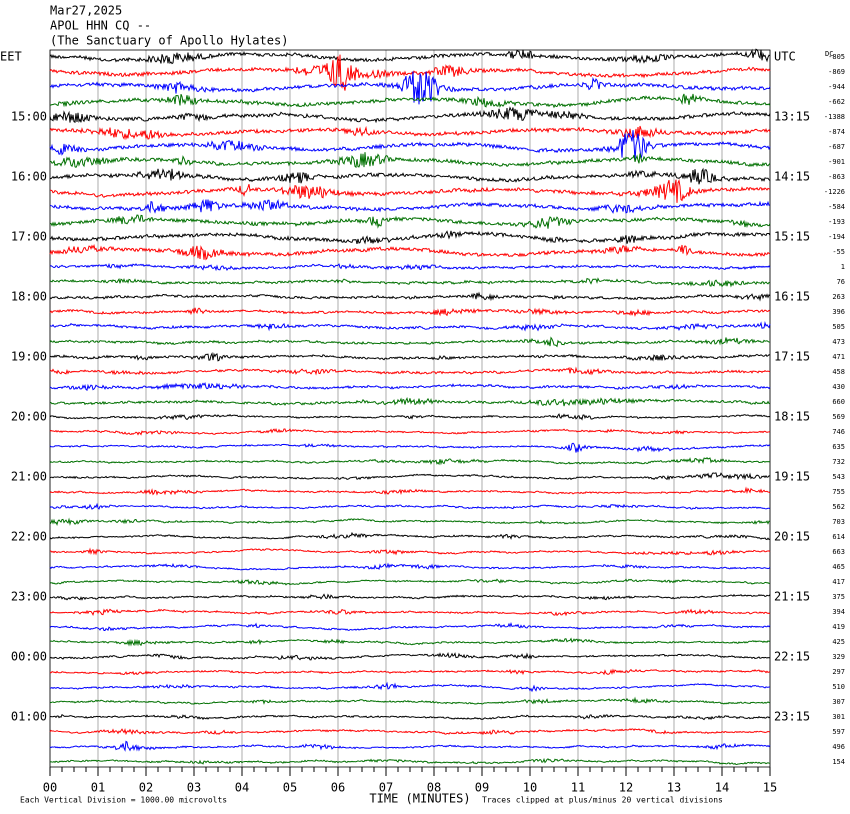 This screenshot has width=850, height=814. Describe the element at coordinates (792, 297) in the screenshot. I see `utc-label: 16:15` at that location.